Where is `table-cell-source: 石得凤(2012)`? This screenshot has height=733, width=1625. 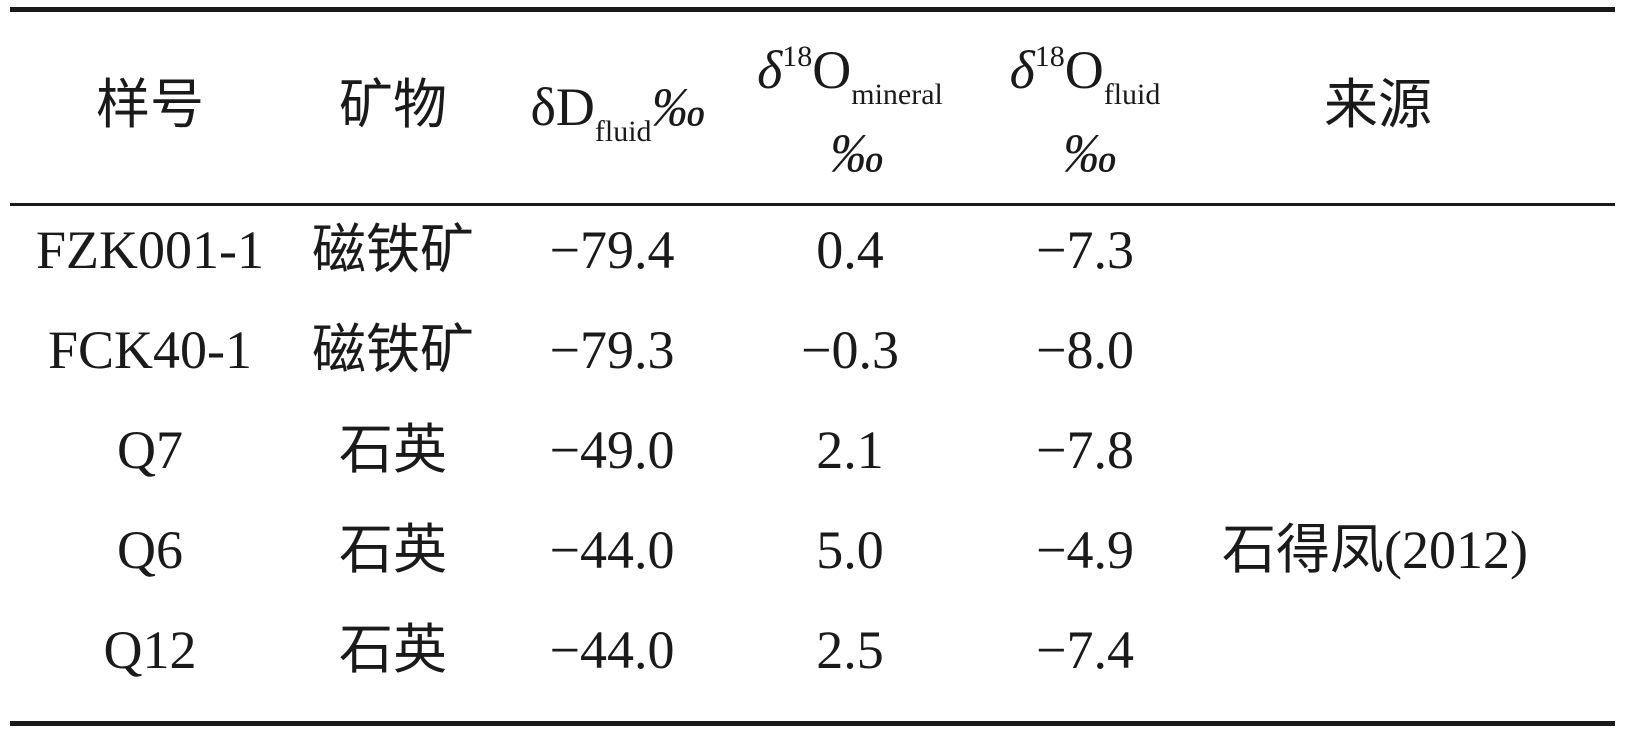 table-cell-source: 石得凤(2012) is located at coordinates (1375, 550).